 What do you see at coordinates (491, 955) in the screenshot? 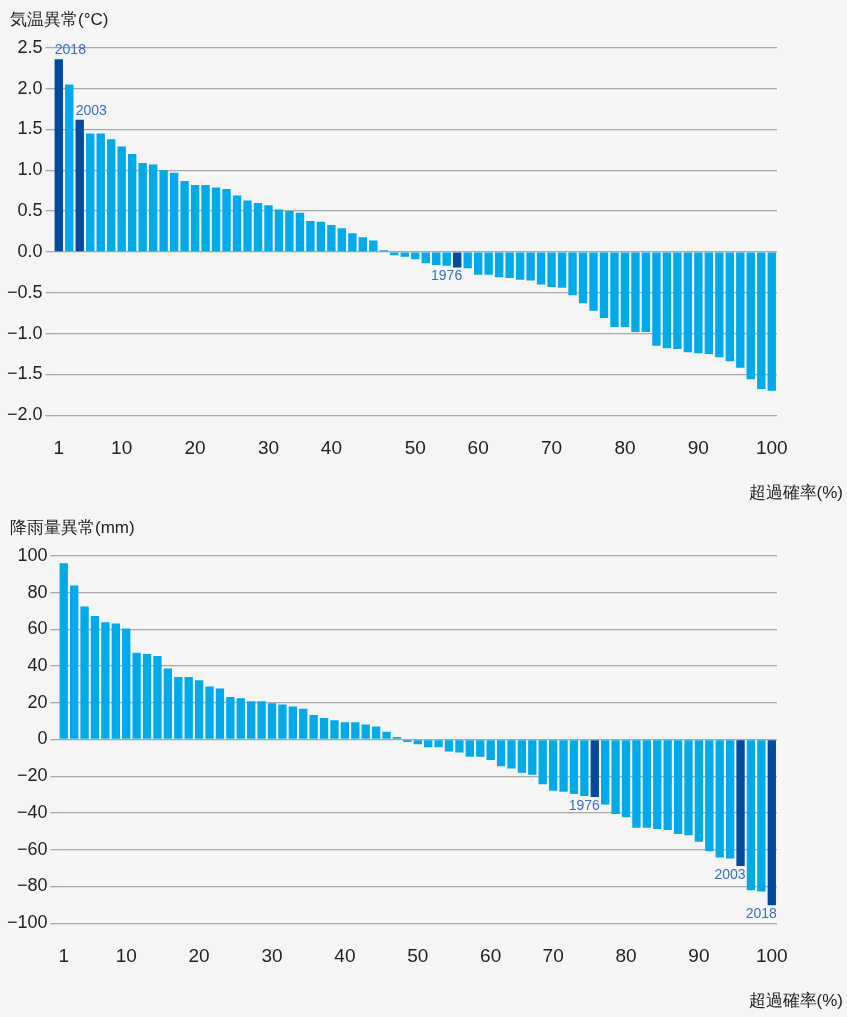
I see `x-tick-label: 60` at bounding box center [491, 955].